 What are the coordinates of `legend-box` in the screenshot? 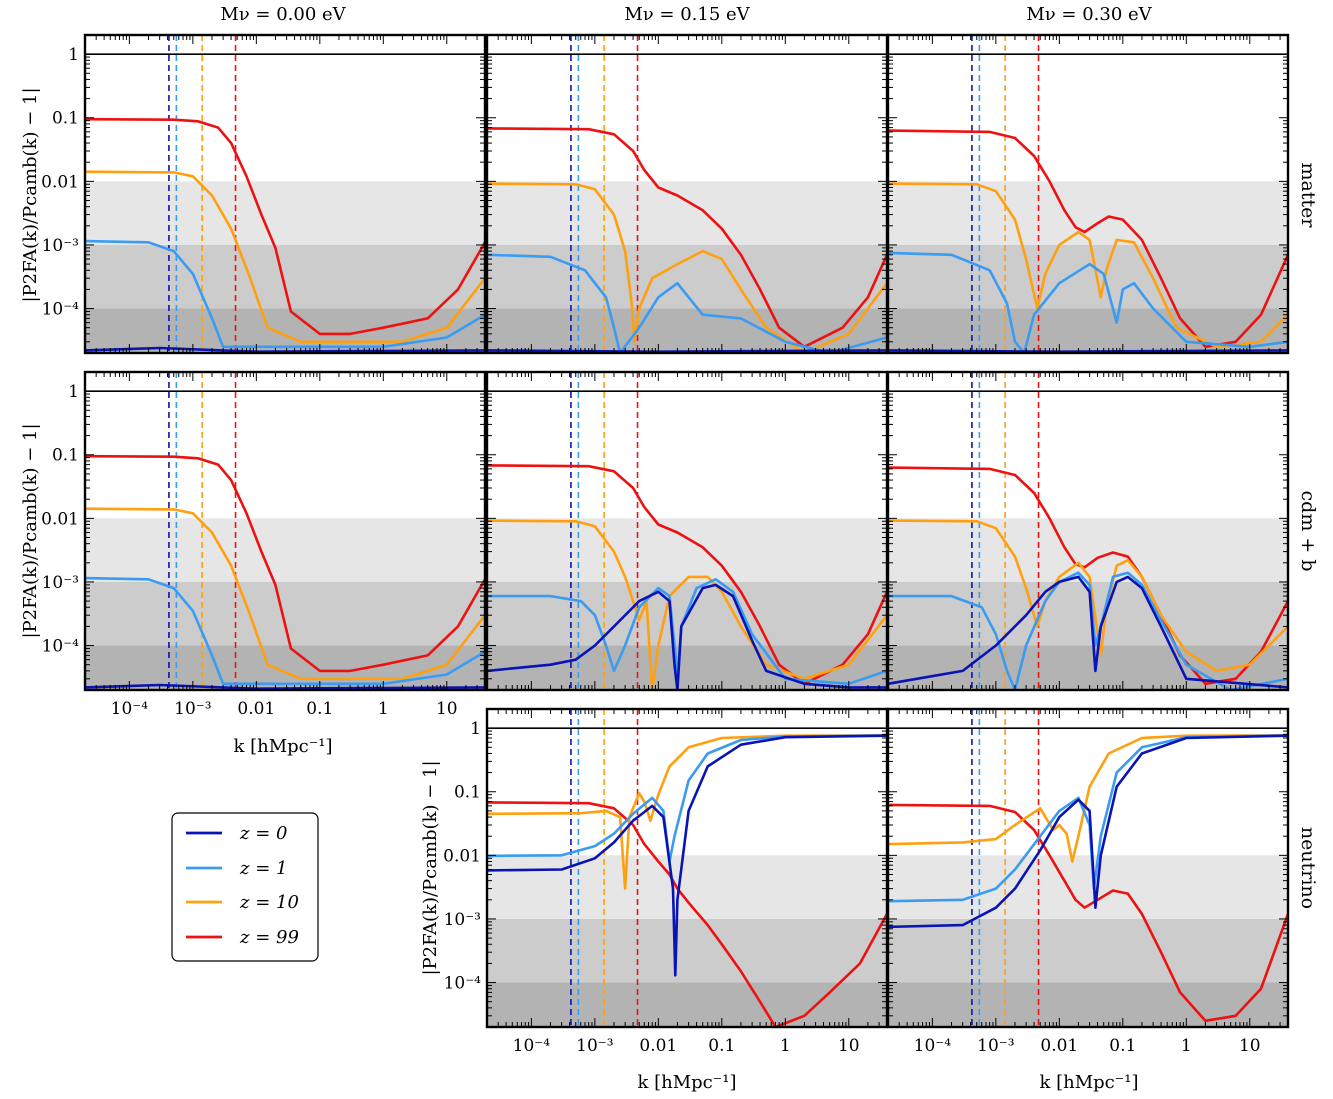 It's located at (245, 887).